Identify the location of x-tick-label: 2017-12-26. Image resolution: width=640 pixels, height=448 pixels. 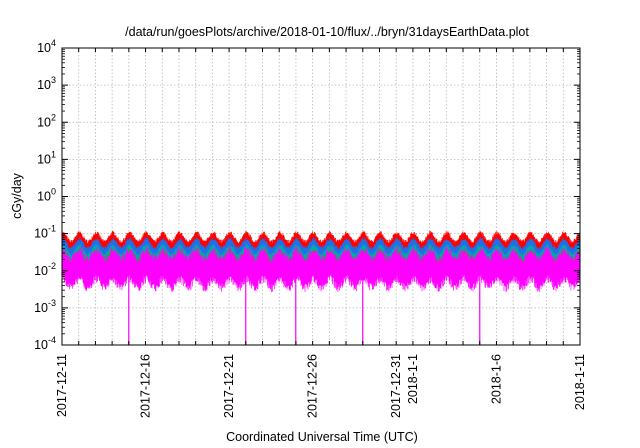
(313, 386).